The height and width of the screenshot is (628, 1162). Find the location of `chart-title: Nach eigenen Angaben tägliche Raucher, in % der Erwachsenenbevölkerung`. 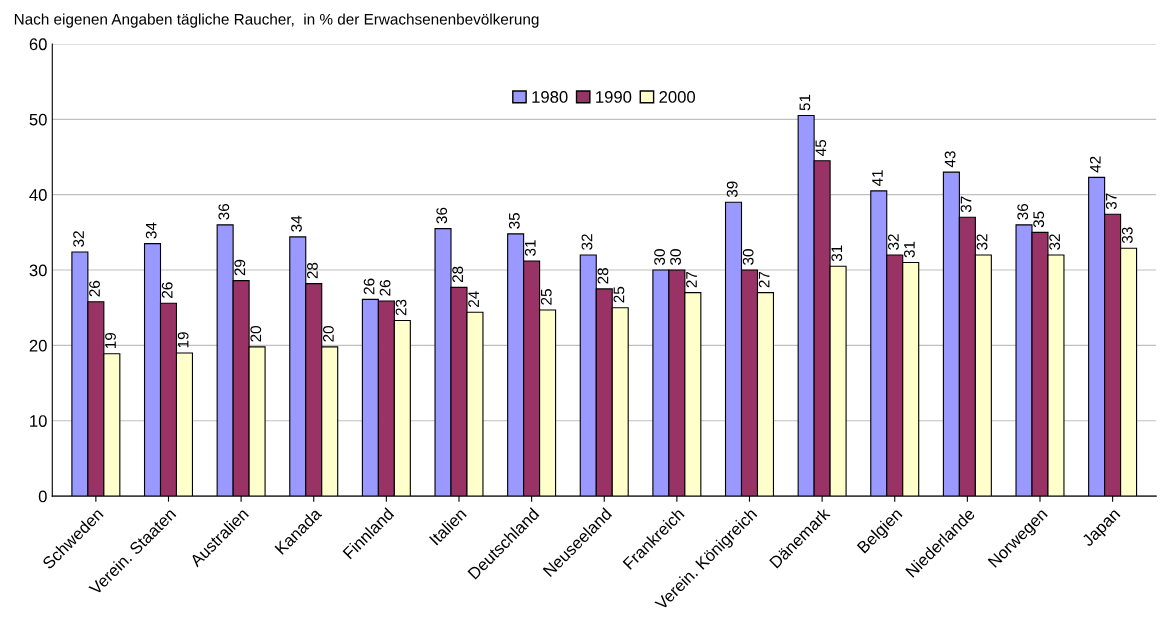

chart-title: Nach eigenen Angaben tägliche Raucher, in % der Erwachsenenbevölkerung is located at coordinates (276, 20).